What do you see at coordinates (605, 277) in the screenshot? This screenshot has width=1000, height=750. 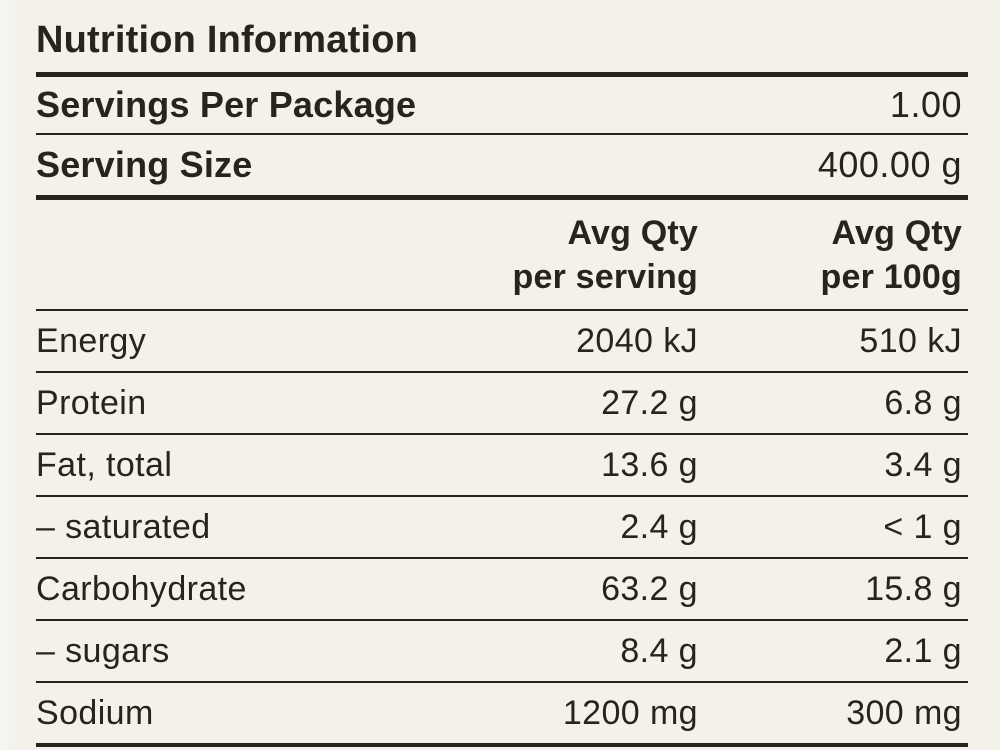 I see `column-header-per-serving-line2: per serving` at bounding box center [605, 277].